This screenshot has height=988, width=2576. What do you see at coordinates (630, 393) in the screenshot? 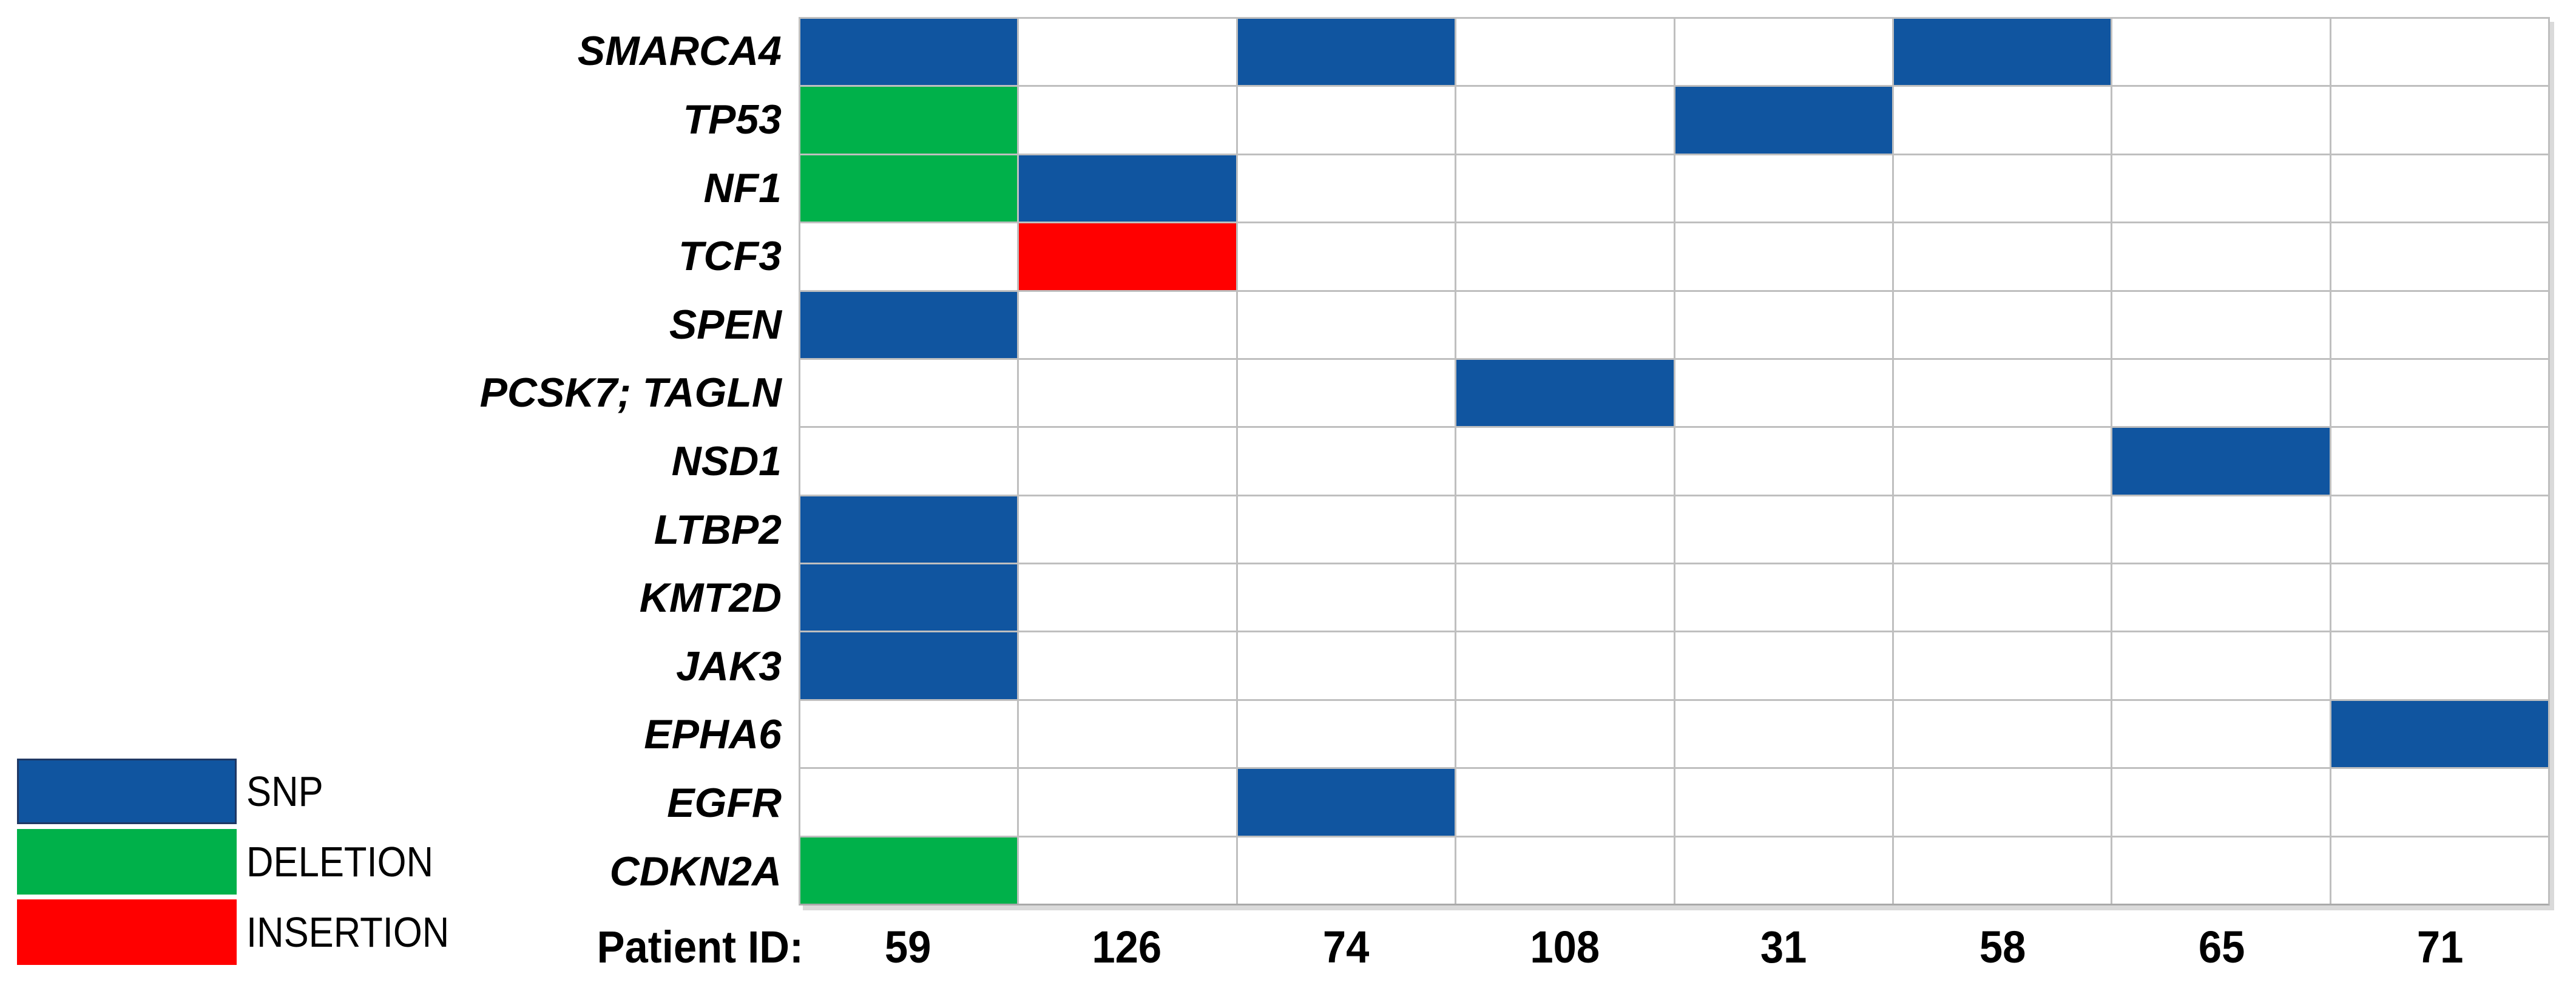
I see `gene-label: PCSK7; TAGLN` at bounding box center [630, 393].